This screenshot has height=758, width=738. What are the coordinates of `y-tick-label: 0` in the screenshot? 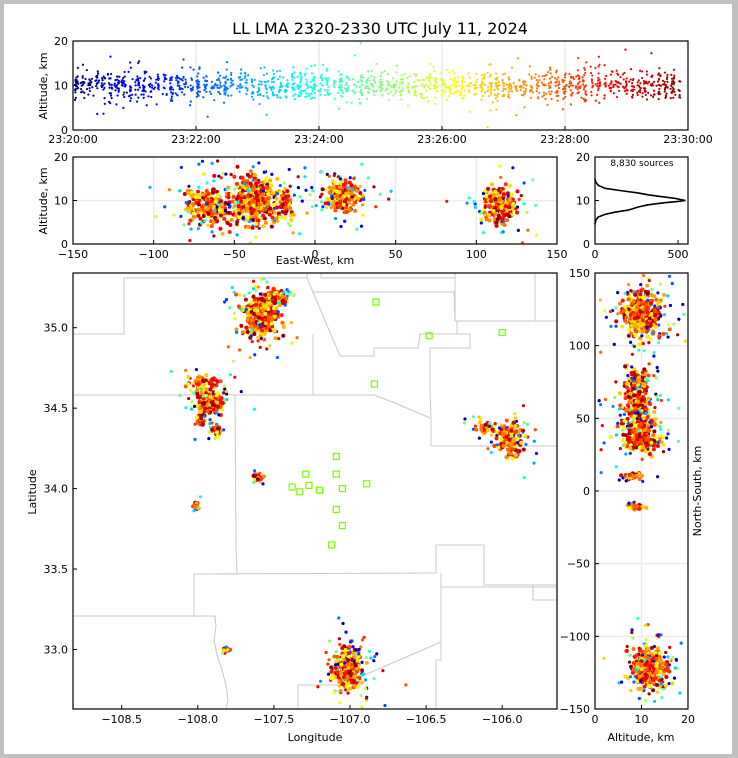 It's located at (64, 244).